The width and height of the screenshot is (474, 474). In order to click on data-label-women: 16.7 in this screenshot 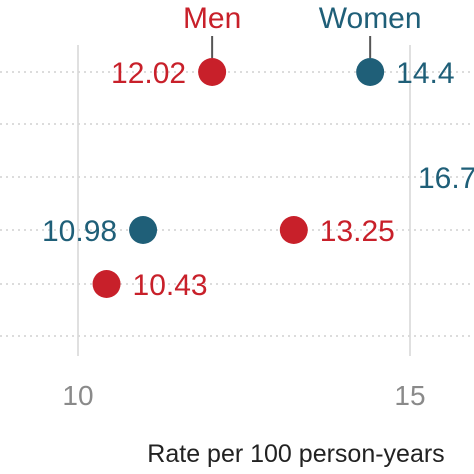, I will do `click(446, 178)`.